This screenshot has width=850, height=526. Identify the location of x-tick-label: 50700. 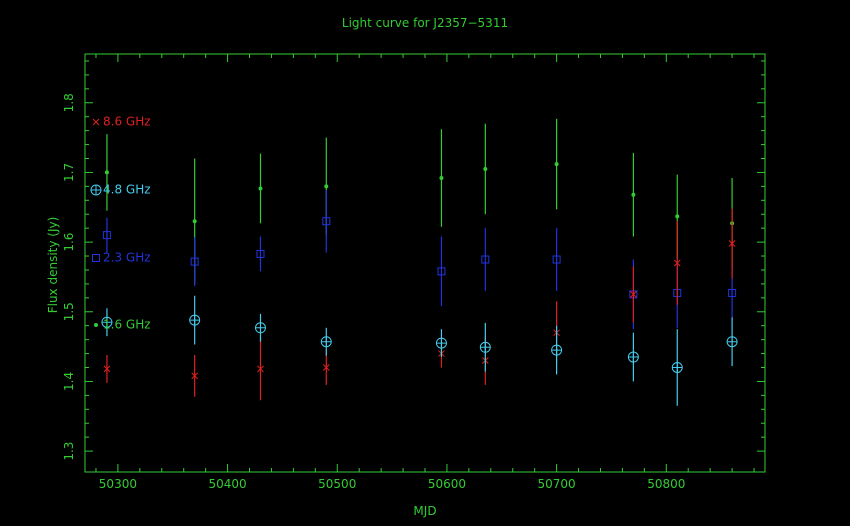
(557, 484).